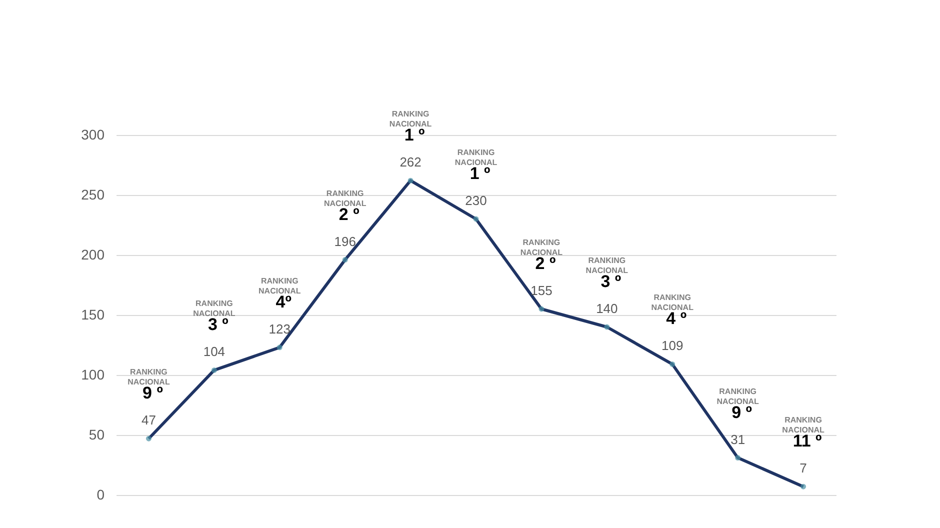 The width and height of the screenshot is (940, 528). Describe the element at coordinates (476, 200) in the screenshot. I see `data-label: 230` at that location.